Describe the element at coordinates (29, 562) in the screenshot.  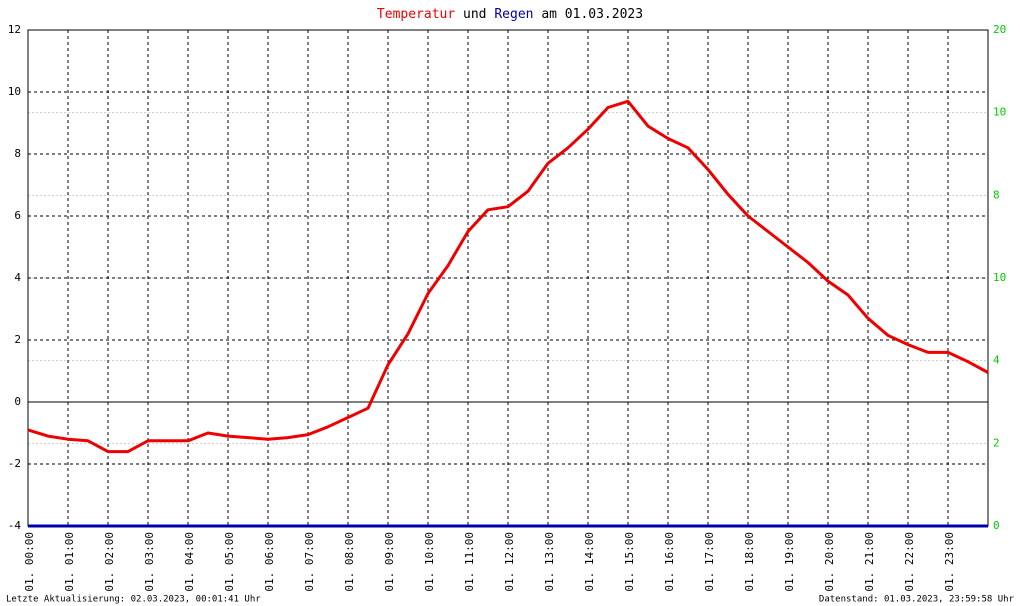
I see `x-tick-label: 01. 00:00` at that location.